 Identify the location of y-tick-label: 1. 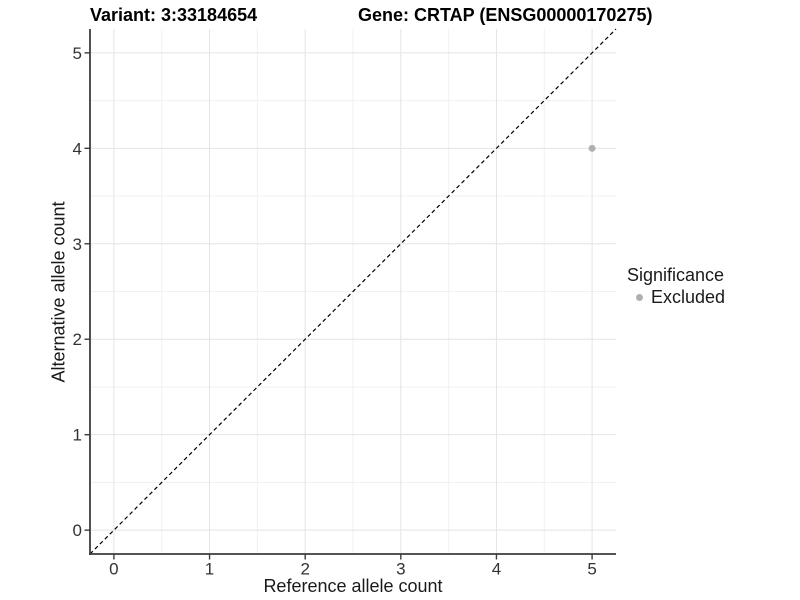
(77, 435).